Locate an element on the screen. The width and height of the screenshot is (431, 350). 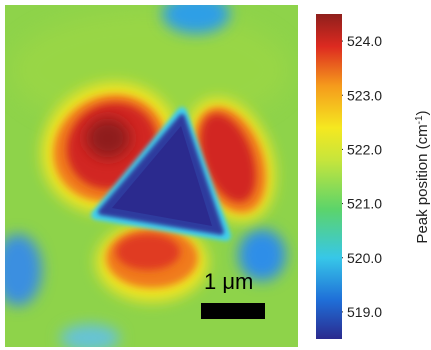
colorbar-tick-label: 520.0 is located at coordinates (364, 258).